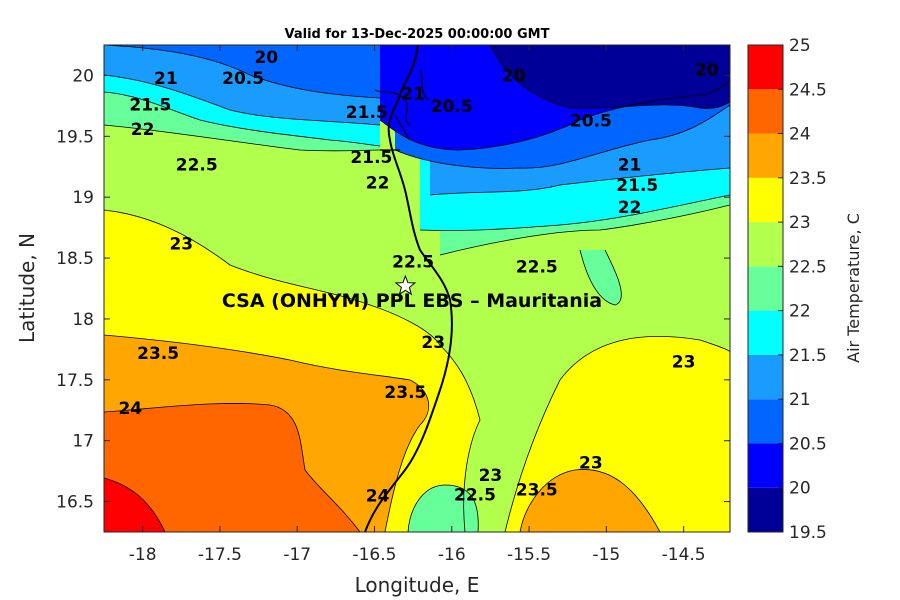 The height and width of the screenshot is (600, 900). Describe the element at coordinates (800, 312) in the screenshot. I see `colorbar-tick-label: 22` at that location.